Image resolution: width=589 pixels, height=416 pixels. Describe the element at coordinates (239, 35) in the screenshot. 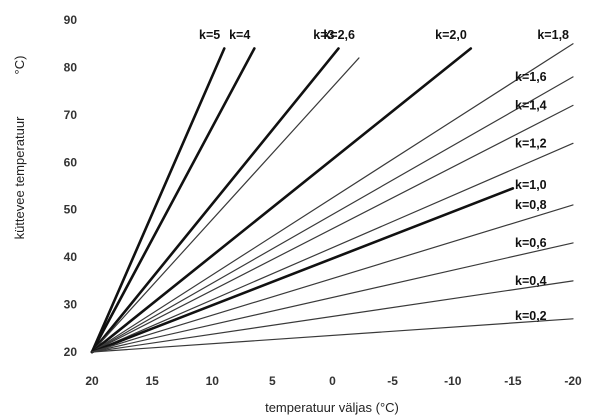

I see `curve-label: k=4` at that location.